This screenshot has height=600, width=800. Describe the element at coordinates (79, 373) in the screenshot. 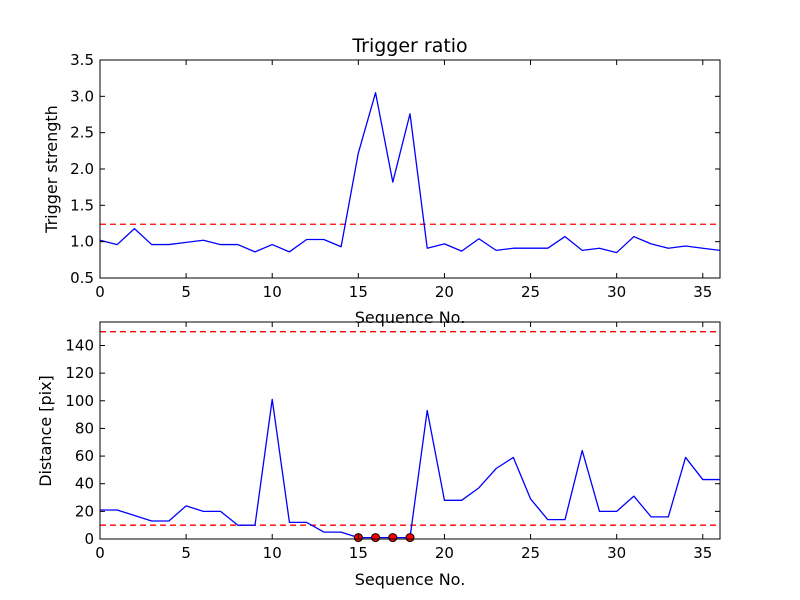

I see `y-tick-label: 120` at that location.